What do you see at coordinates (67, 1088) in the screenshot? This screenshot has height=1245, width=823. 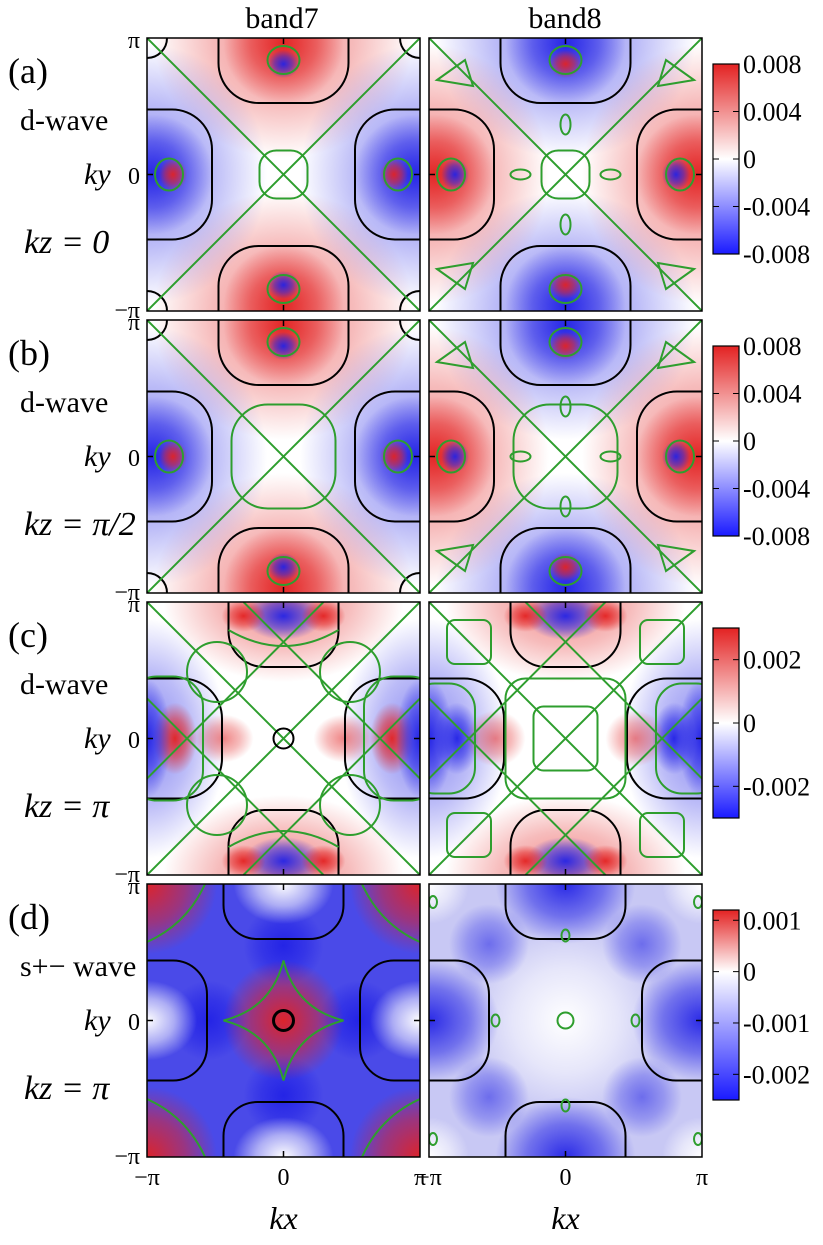 I see `kz-label: kz = π` at bounding box center [67, 1088].